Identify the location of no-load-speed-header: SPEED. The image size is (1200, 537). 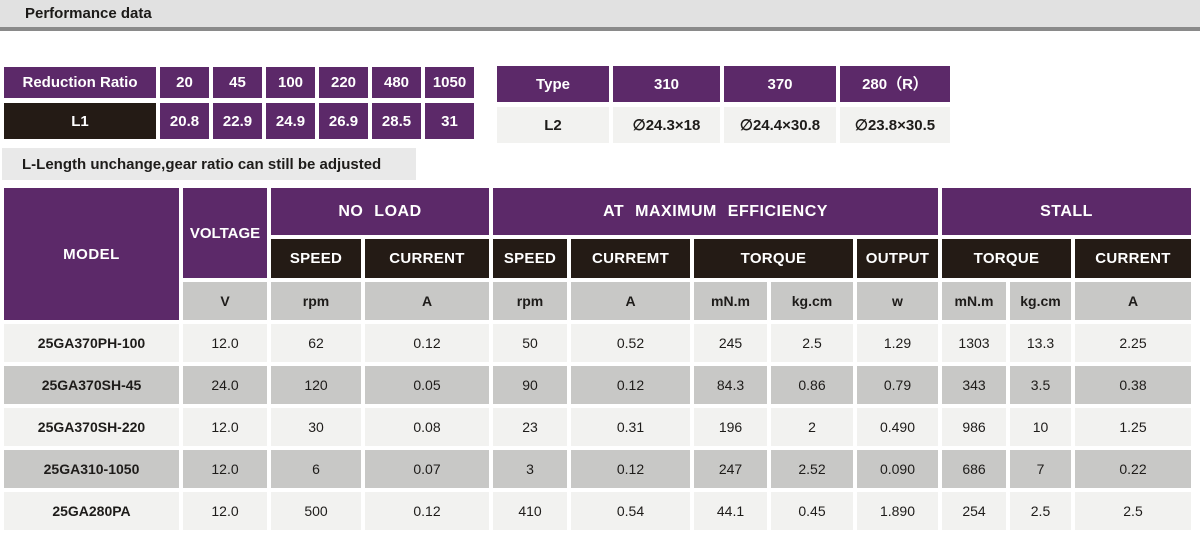
(316, 258).